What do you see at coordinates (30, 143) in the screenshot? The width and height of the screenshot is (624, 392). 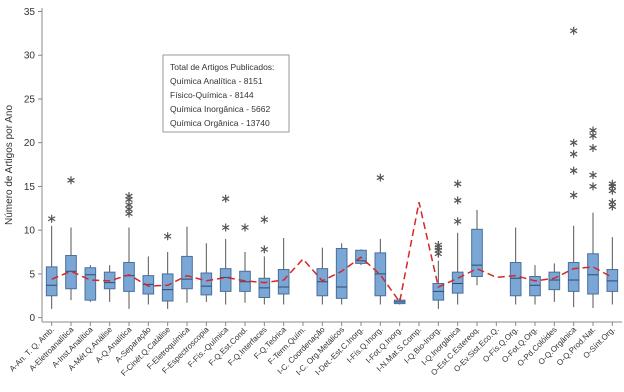 I see `y-tick-label: 20` at bounding box center [30, 143].